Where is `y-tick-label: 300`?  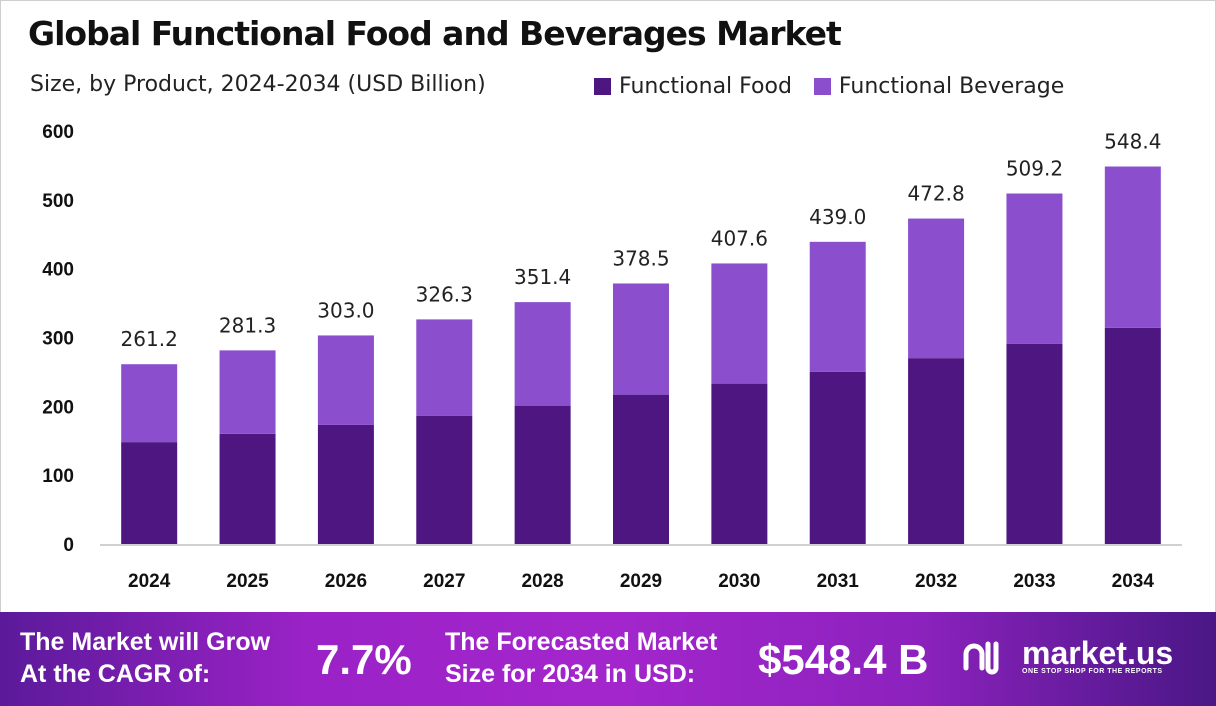 y-tick-label: 300 is located at coordinates (58, 339).